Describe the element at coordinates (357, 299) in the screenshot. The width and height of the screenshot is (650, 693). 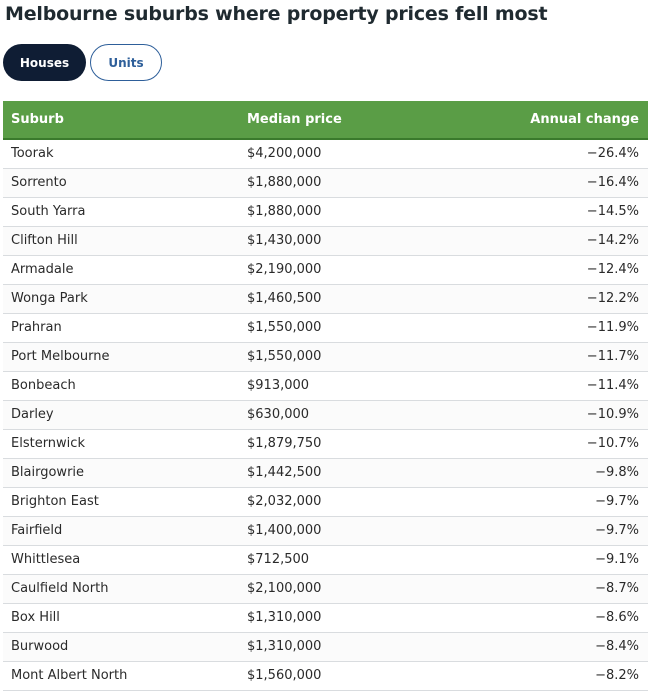
I see `median-price-cell: $1,460,500` at that location.